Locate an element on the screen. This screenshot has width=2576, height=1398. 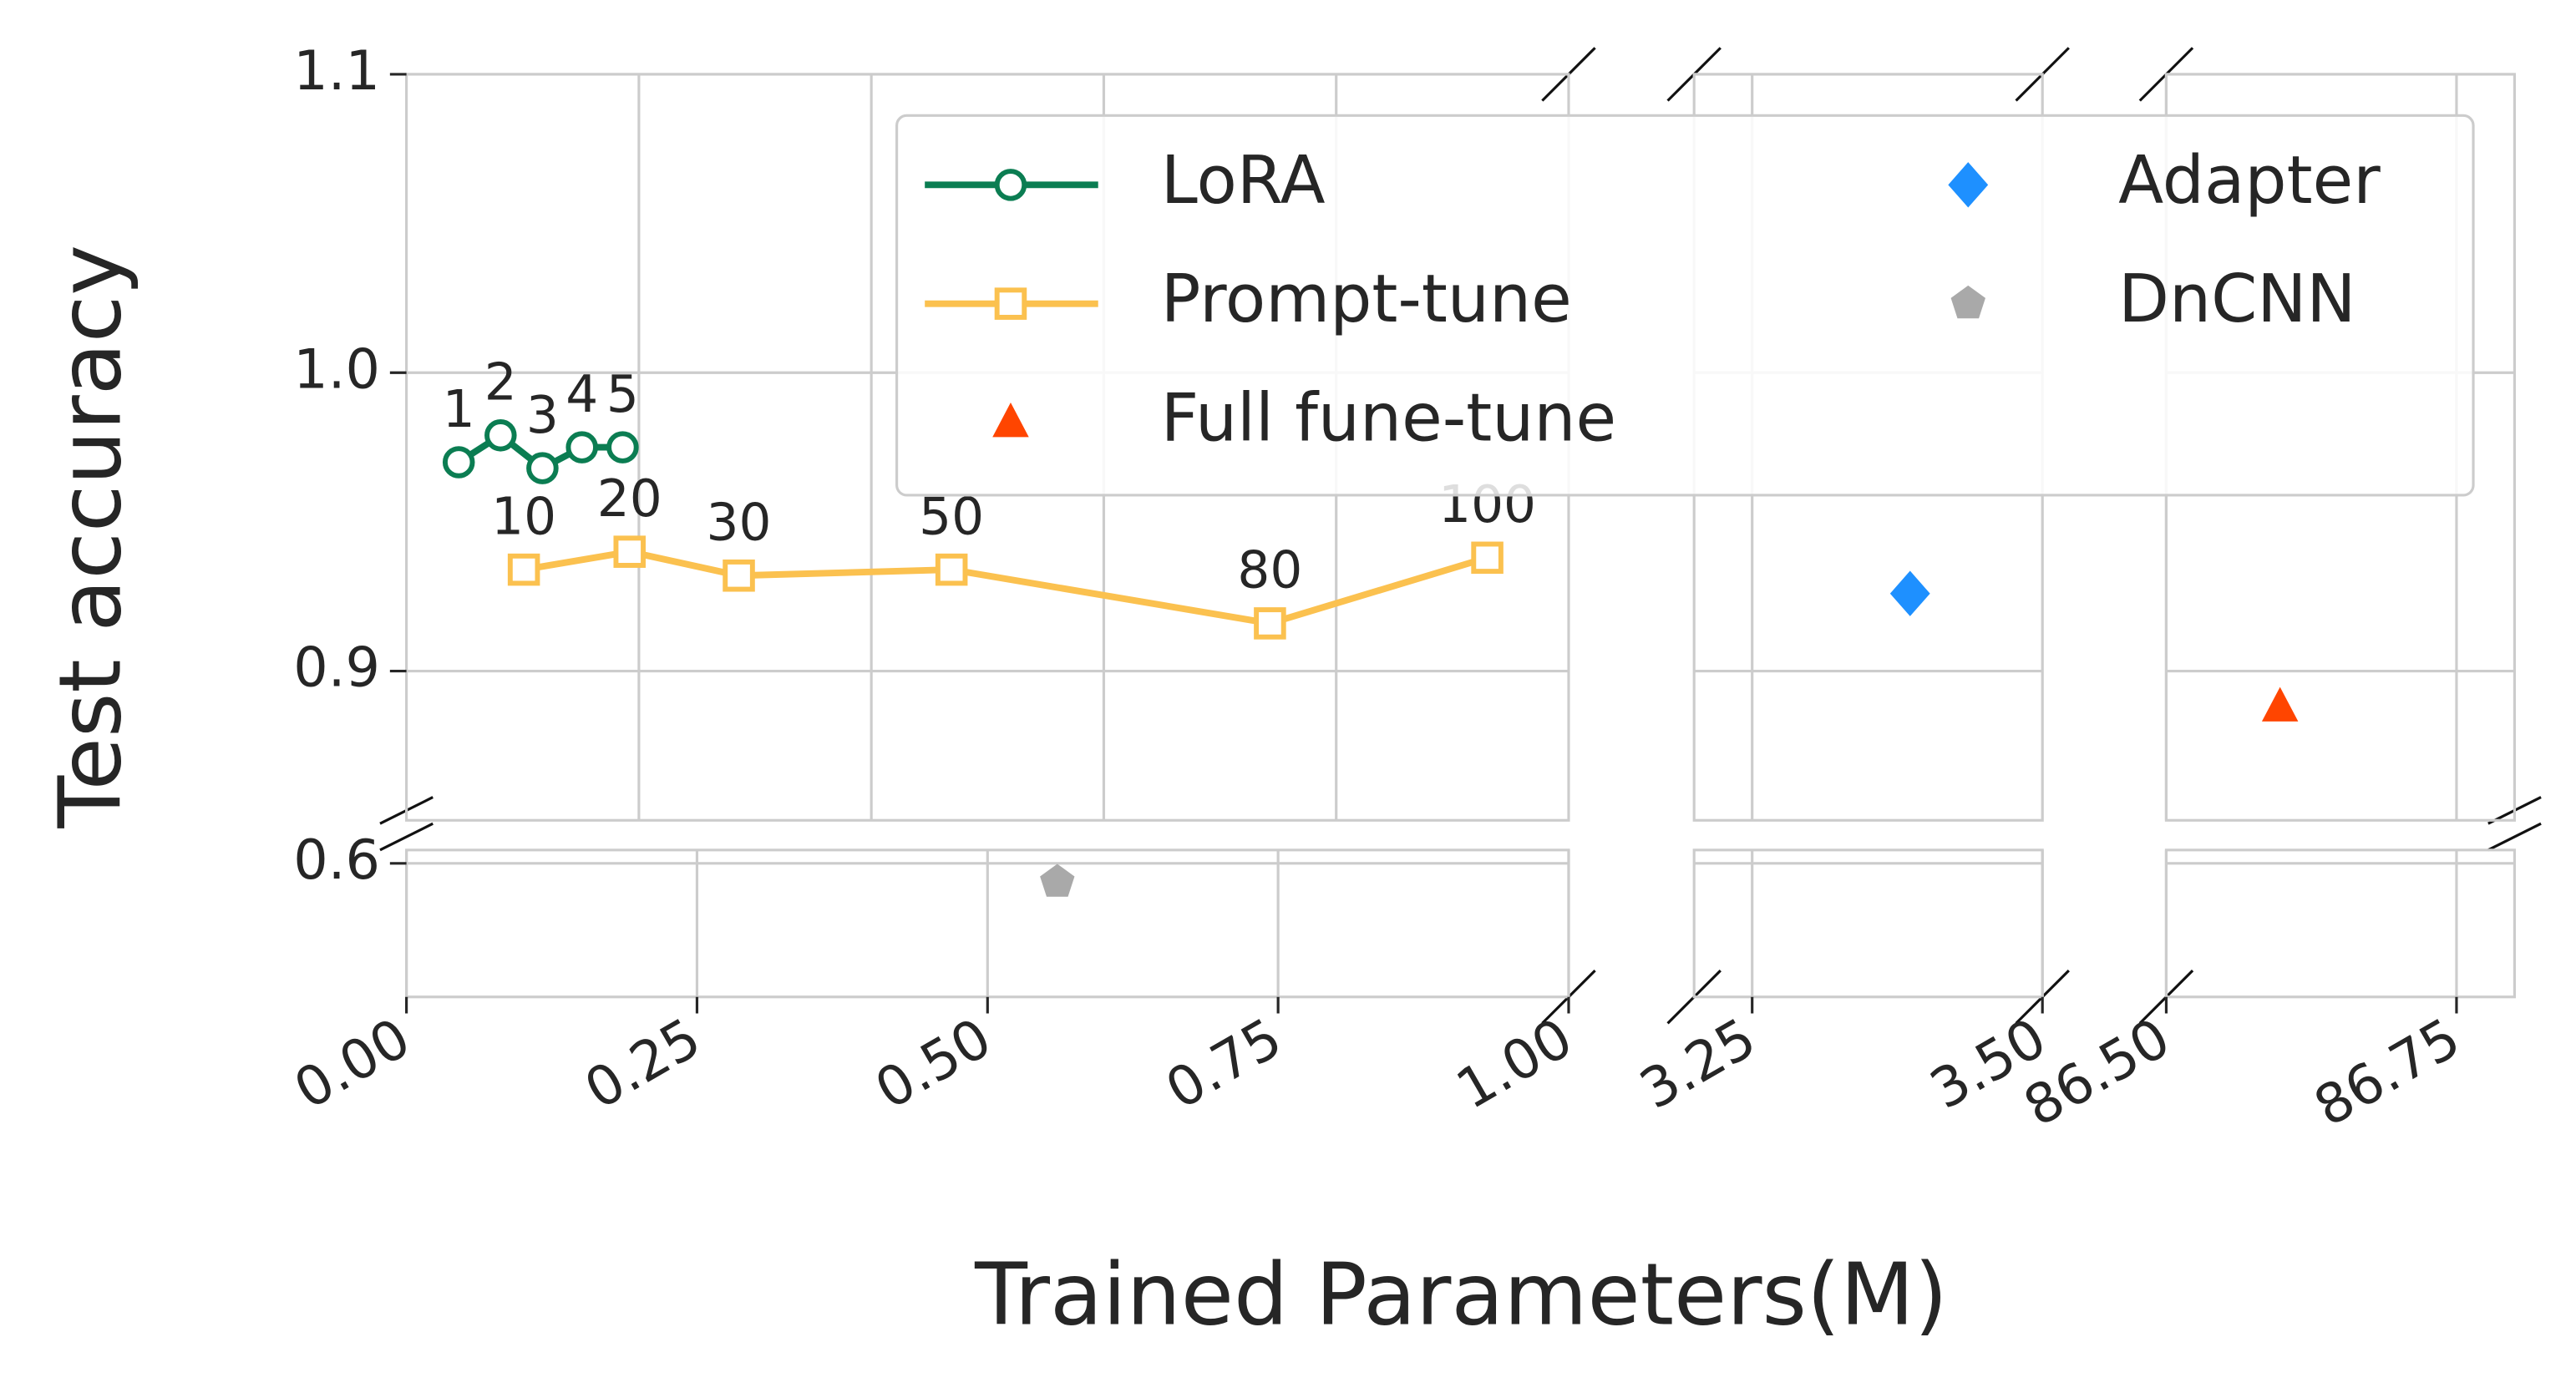
point-label: 10 is located at coordinates (523, 516).